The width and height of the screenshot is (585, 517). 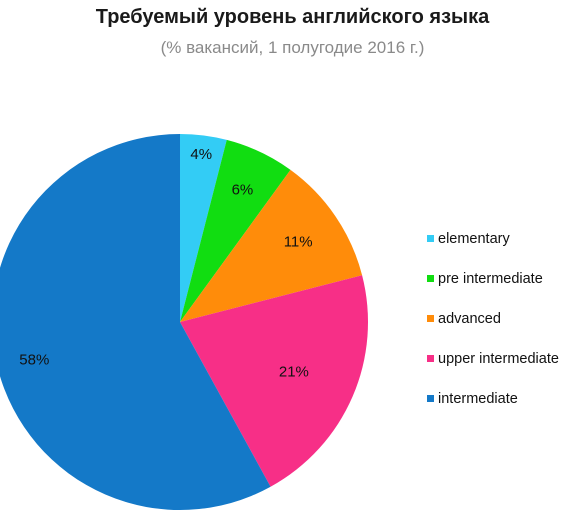 I want to click on legend-label: upper intermediate, so click(x=498, y=359).